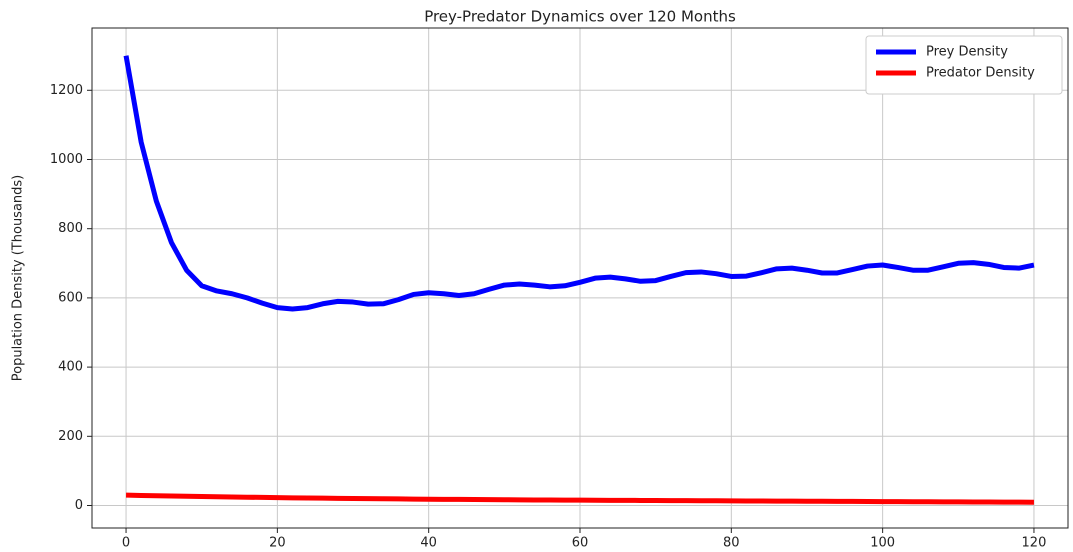  Describe the element at coordinates (70, 436) in the screenshot. I see `y-tick-label: 200` at that location.